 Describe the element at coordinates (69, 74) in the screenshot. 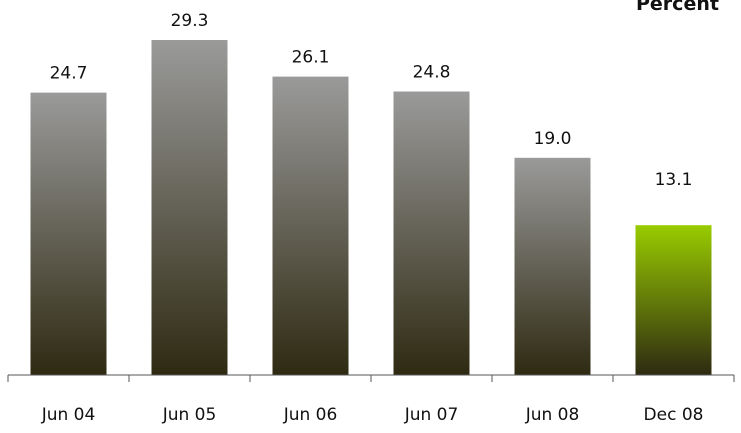

I see `value-label: 24.7` at that location.